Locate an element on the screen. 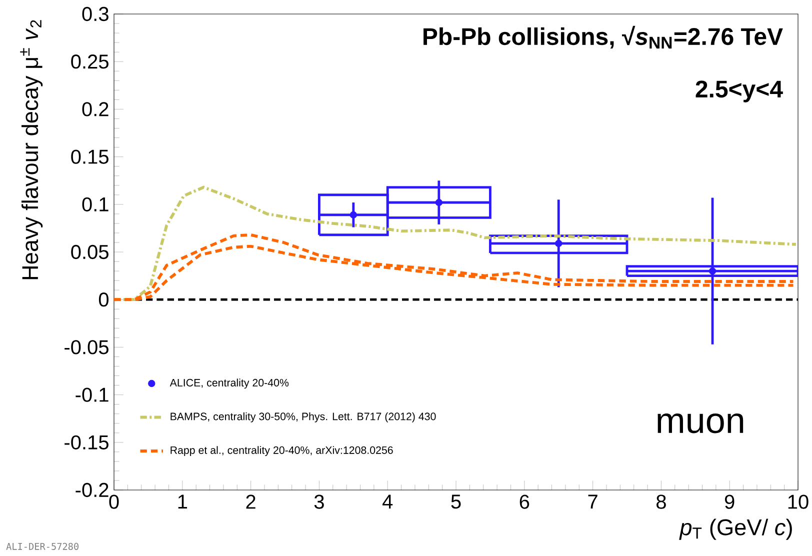 This screenshot has width=812, height=556. y-tick-label: 0.2 is located at coordinates (95, 109).